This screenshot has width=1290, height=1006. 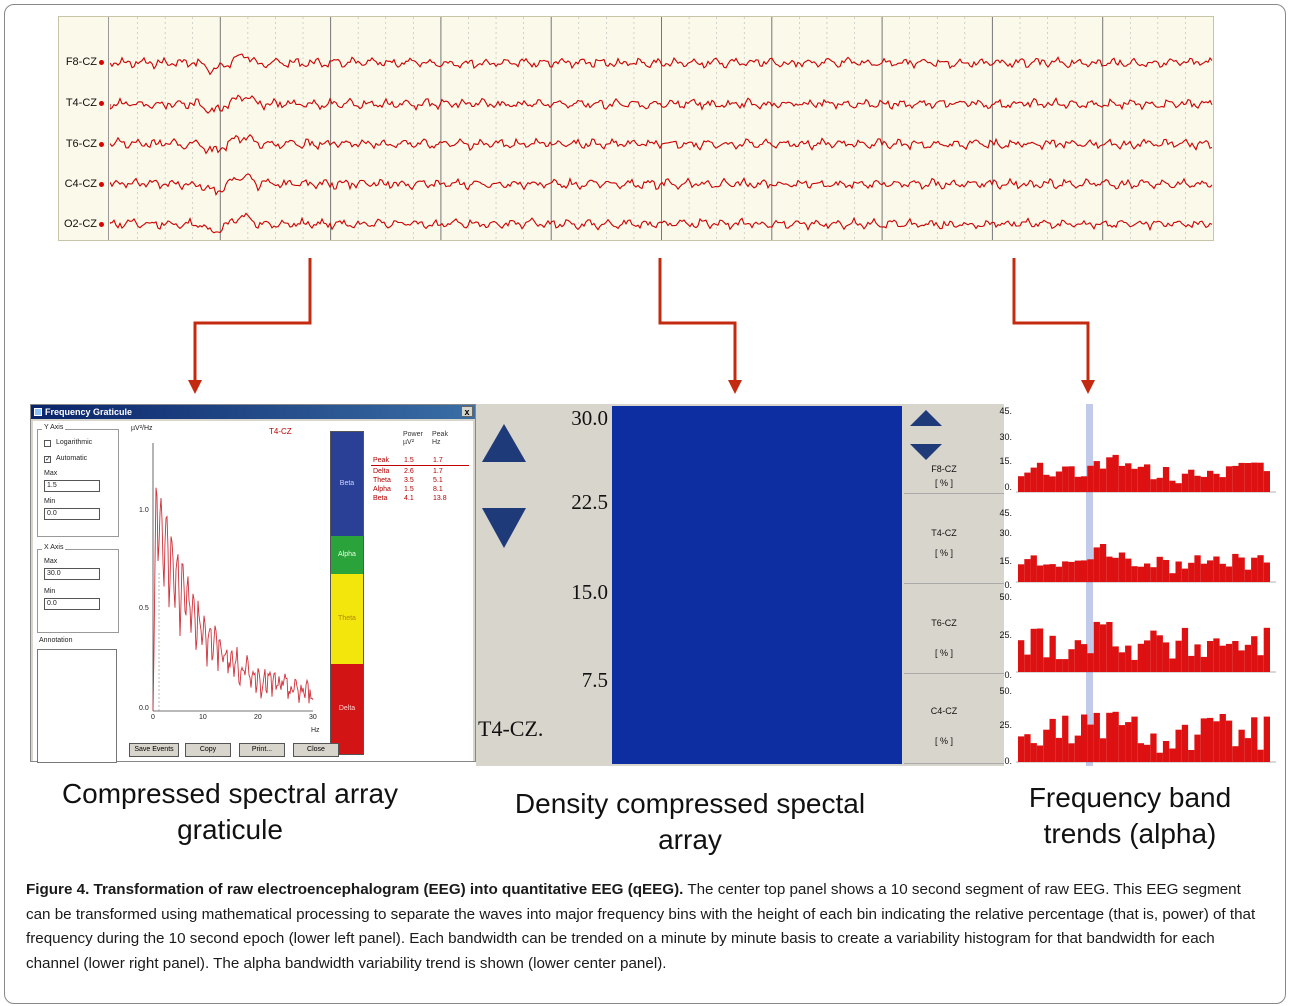 What do you see at coordinates (511, 728) in the screenshot?
I see `dcsa-channel-label: T4-CZ.` at bounding box center [511, 728].